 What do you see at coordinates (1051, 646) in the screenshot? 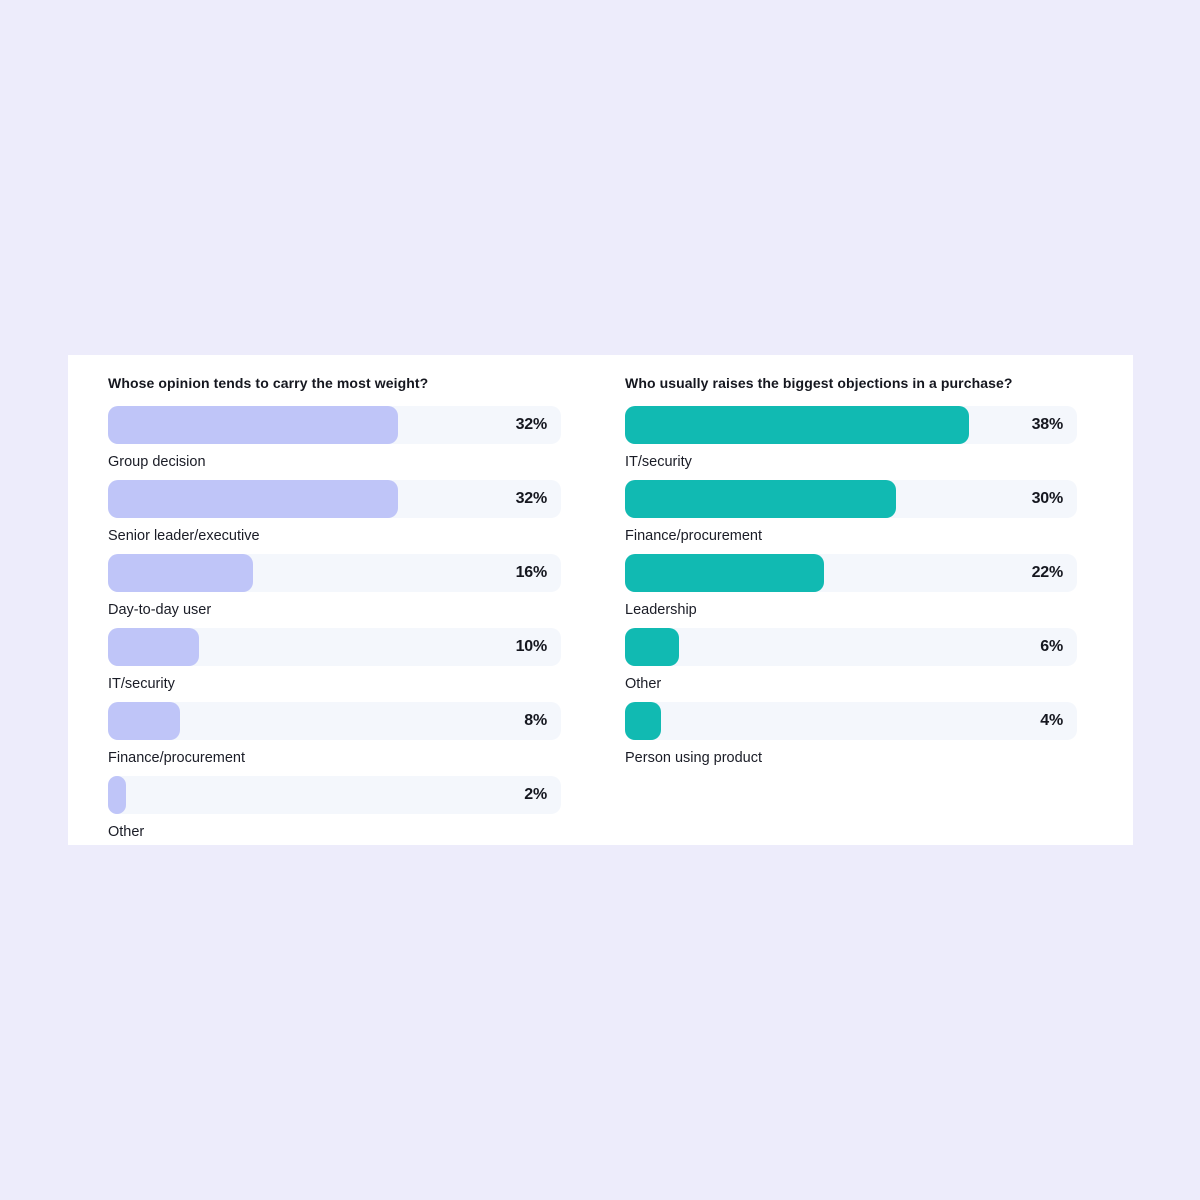
I see `bar-value: 6%` at bounding box center [1051, 646].